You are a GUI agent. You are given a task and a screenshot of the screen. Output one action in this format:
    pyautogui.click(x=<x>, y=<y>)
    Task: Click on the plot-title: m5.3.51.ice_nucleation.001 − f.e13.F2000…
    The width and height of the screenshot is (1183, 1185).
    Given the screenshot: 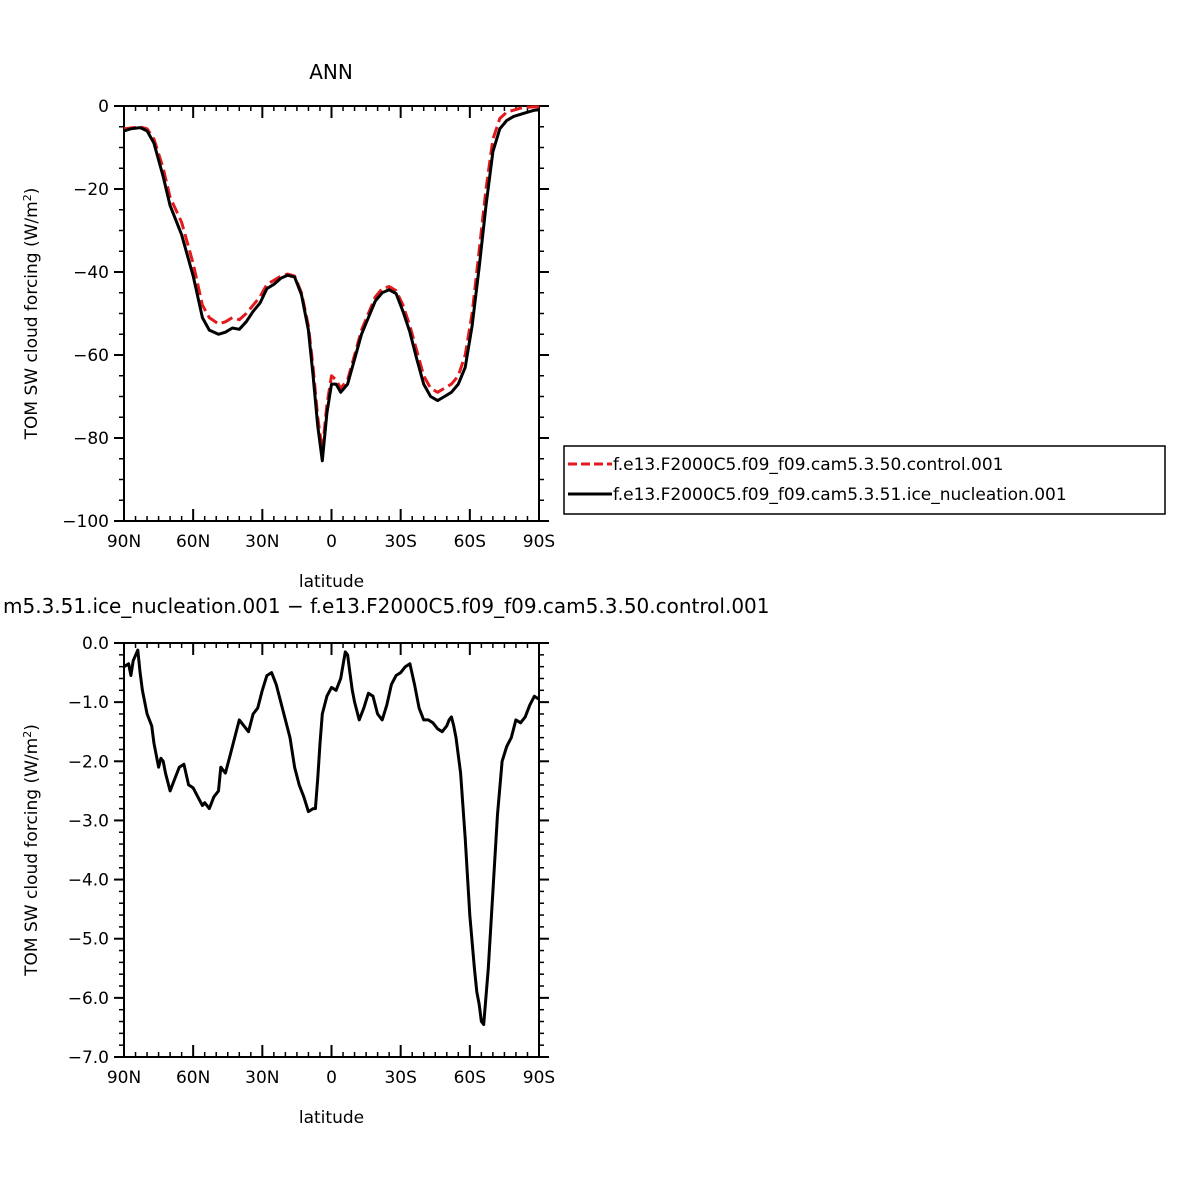 What is the action you would take?
    pyautogui.click(x=386, y=606)
    